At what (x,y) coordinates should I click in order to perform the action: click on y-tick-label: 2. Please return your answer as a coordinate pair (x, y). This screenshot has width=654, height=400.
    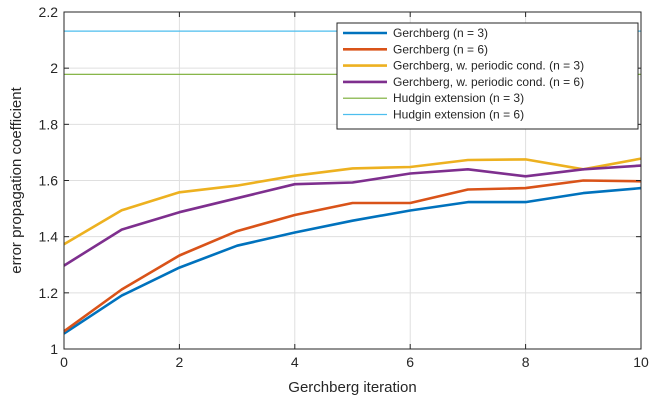
    Looking at the image, I should click on (54, 68).